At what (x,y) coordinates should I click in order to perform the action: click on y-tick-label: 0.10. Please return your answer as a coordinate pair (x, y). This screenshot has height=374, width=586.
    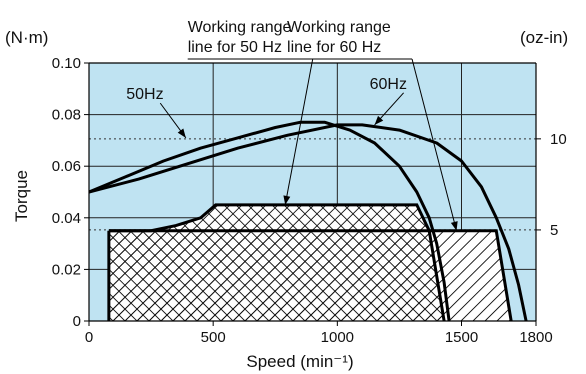
    Looking at the image, I should click on (66, 63).